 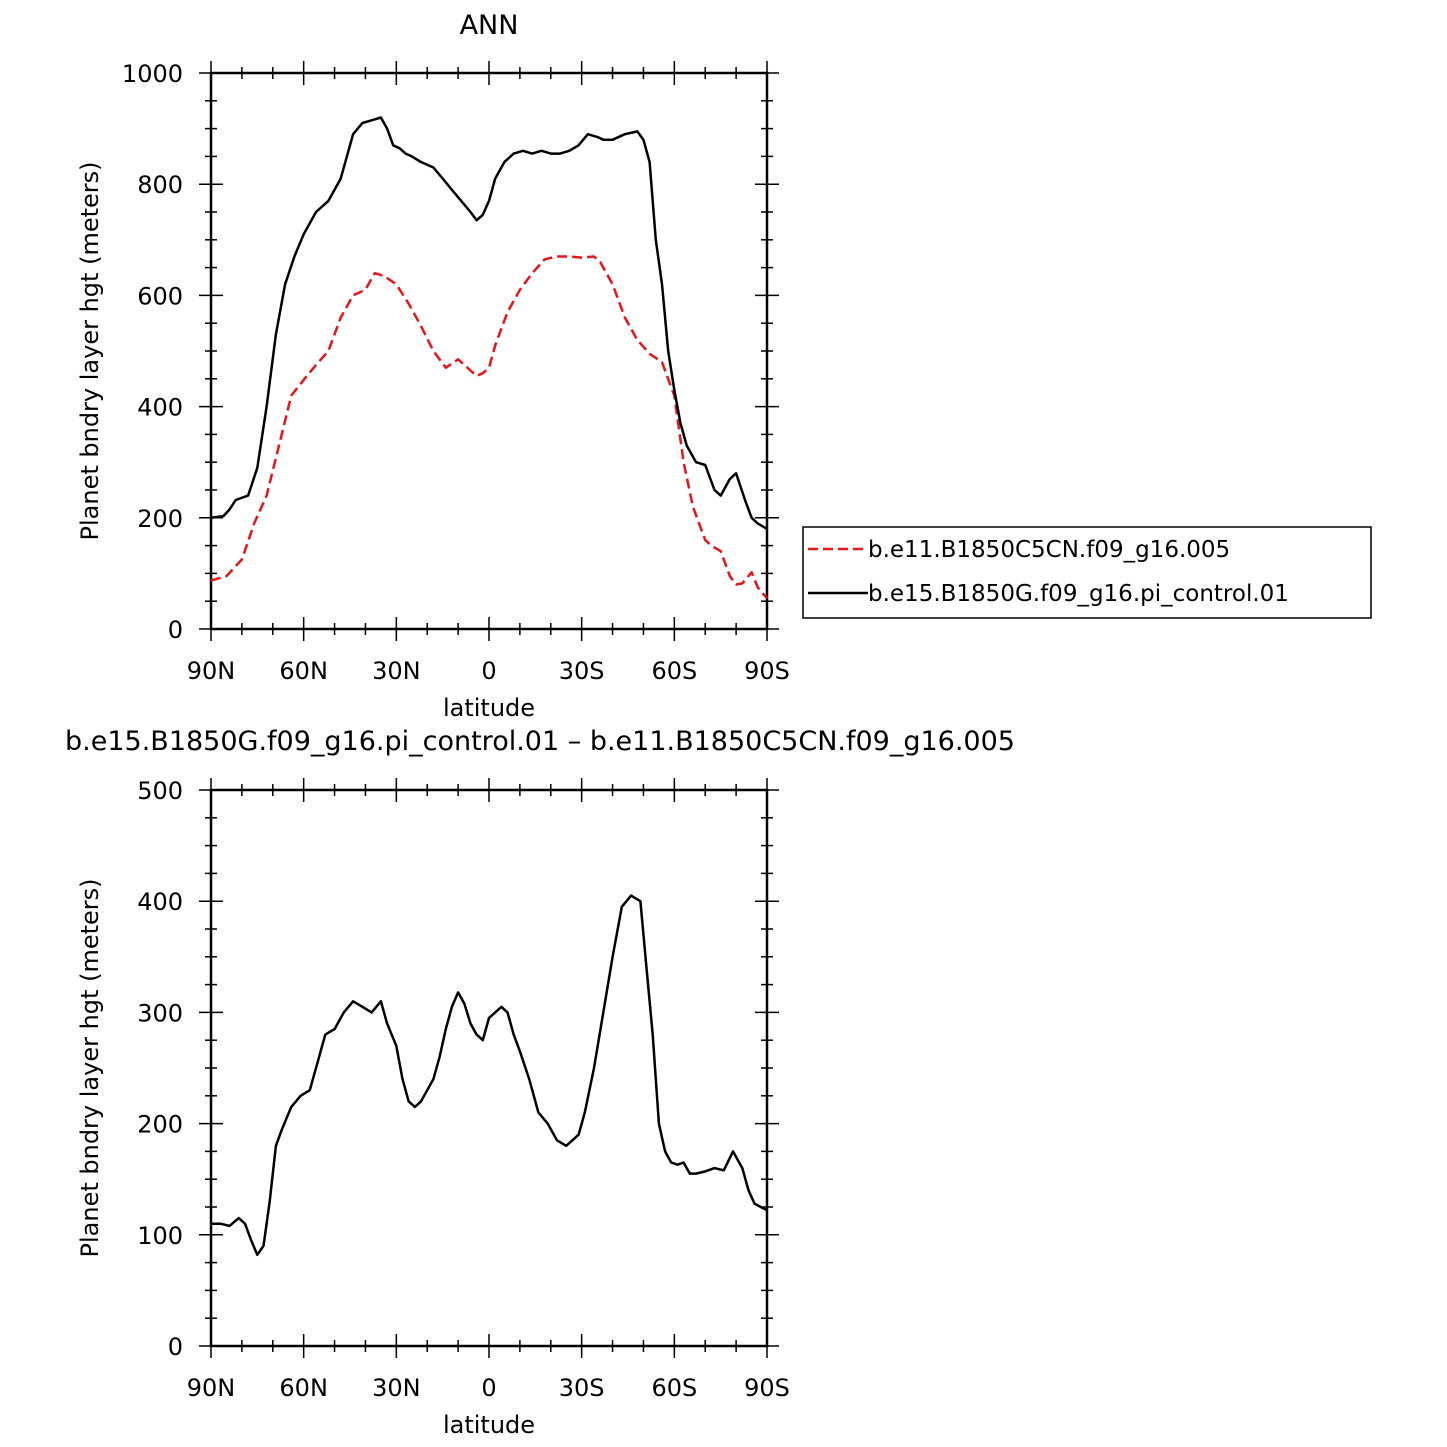 I want to click on legend-label-2: b.e15.B1850G.f09_g16.pi_control.01, so click(x=1078, y=594).